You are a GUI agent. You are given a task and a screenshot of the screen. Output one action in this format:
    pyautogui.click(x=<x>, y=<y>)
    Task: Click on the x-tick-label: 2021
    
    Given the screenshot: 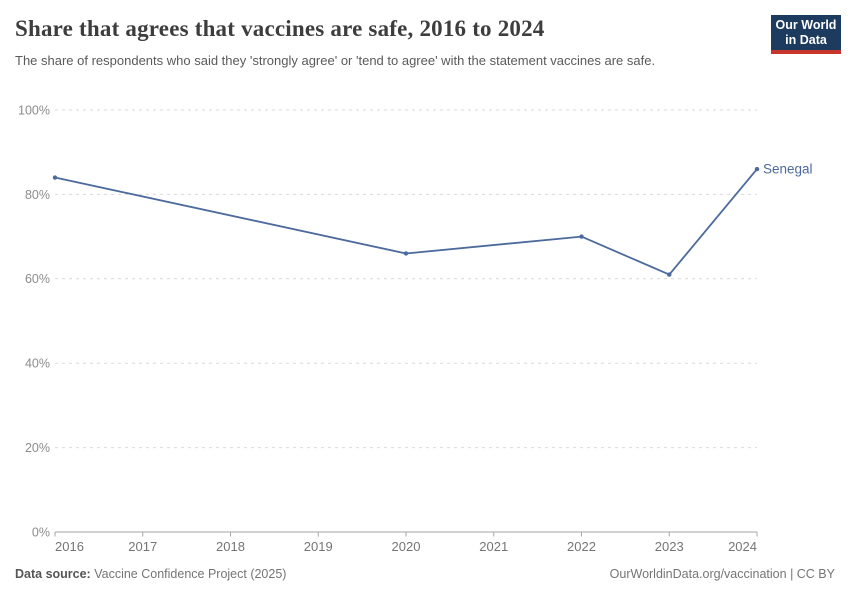 What is the action you would take?
    pyautogui.click(x=493, y=546)
    